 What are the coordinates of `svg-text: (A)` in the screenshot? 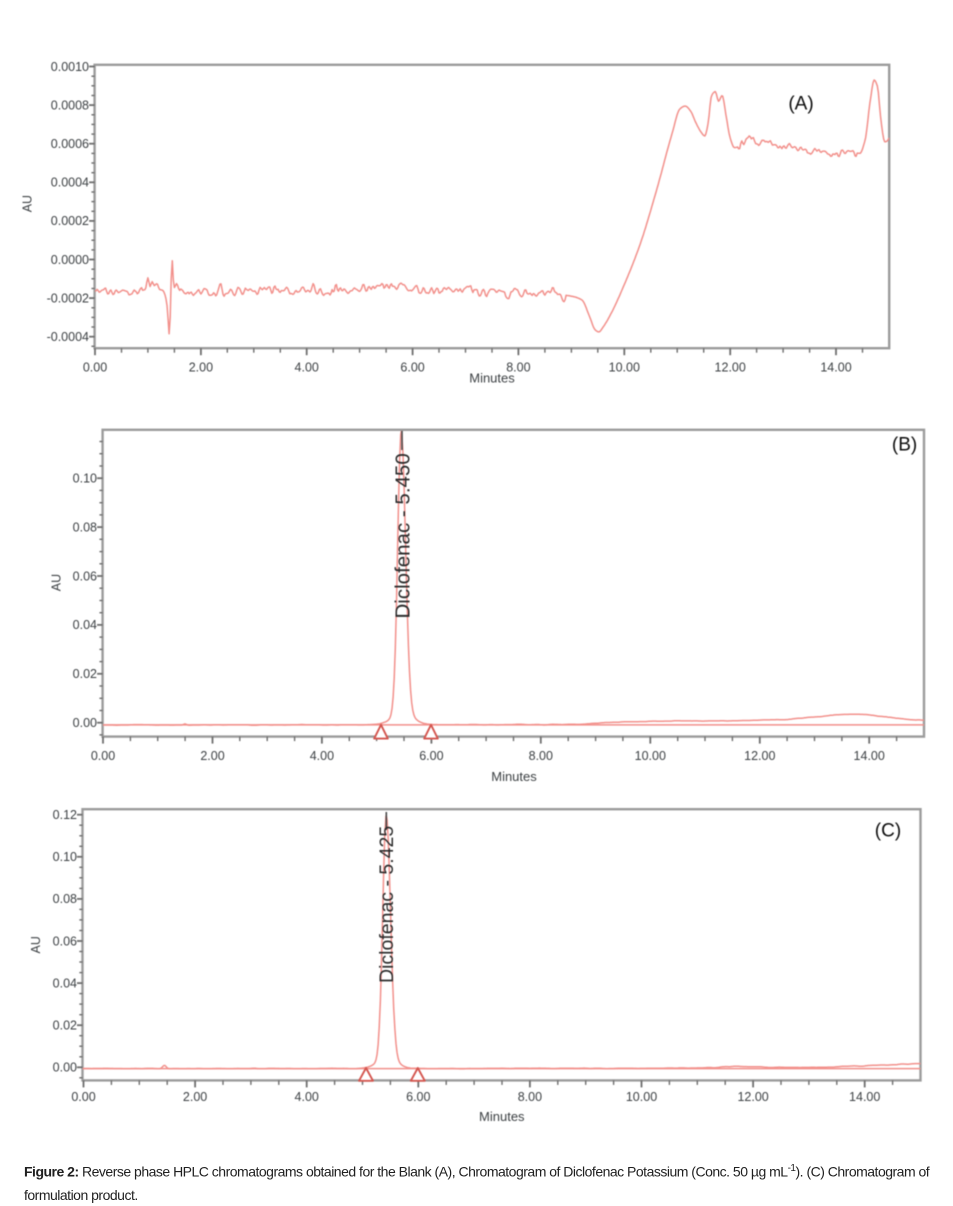 It's located at (800, 103).